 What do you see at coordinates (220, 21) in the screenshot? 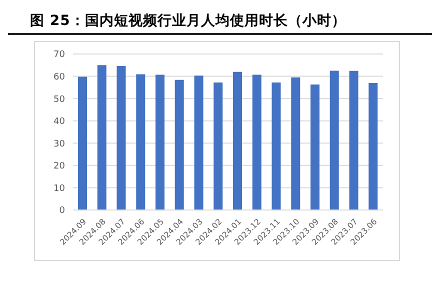
I see `chart-title: 图 25：国内短视频行业月人均使用时长（小时）` at bounding box center [220, 21].